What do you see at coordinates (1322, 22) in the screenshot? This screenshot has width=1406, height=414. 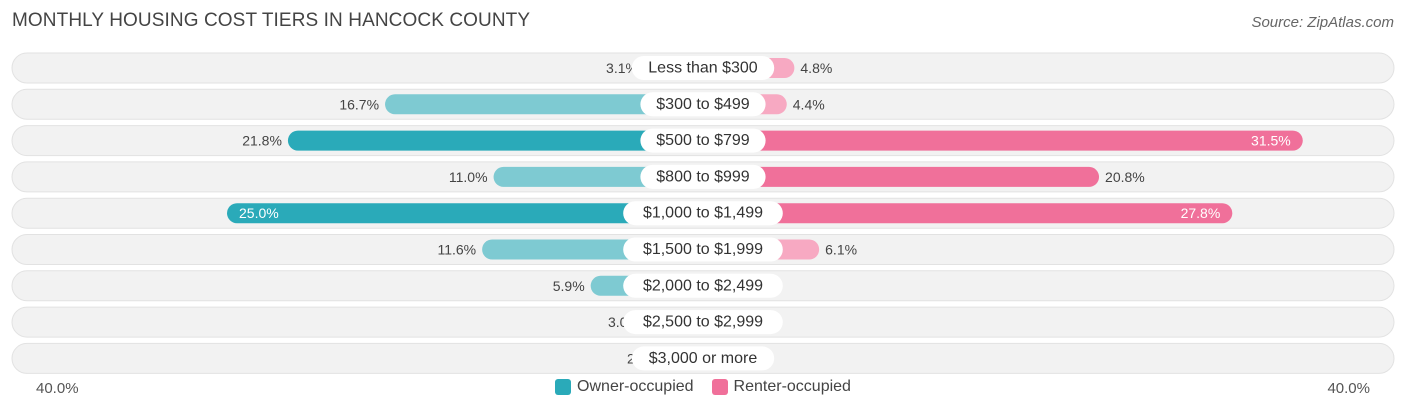 I see `source-note: Source: ZipAtlas.com` at bounding box center [1322, 22].